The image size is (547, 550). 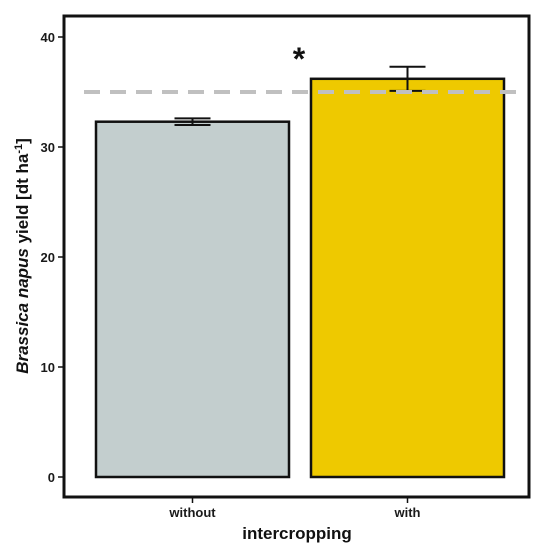 What do you see at coordinates (192, 512) in the screenshot?
I see `x-tick-label-without: without` at bounding box center [192, 512].